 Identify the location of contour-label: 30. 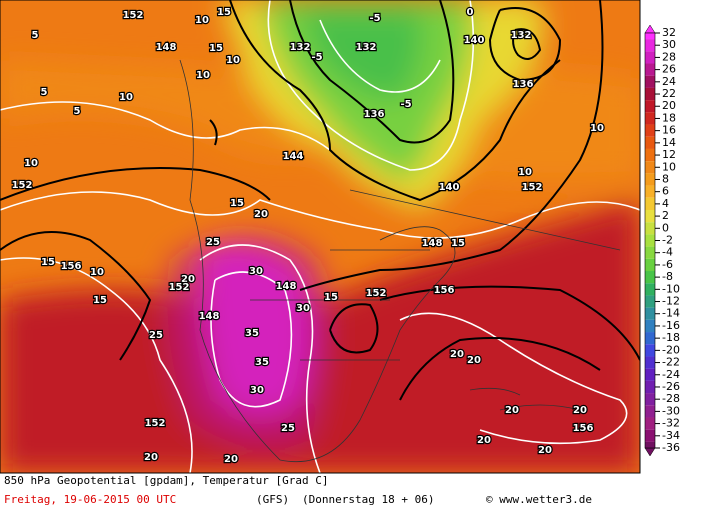
(303, 308).